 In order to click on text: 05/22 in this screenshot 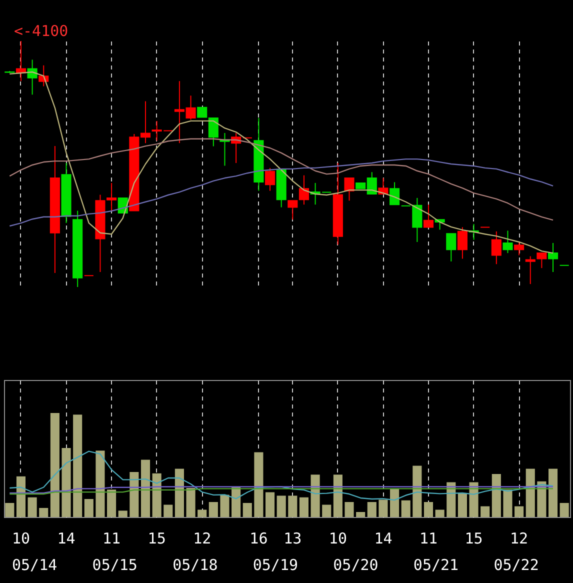, I will do `click(516, 565)`.